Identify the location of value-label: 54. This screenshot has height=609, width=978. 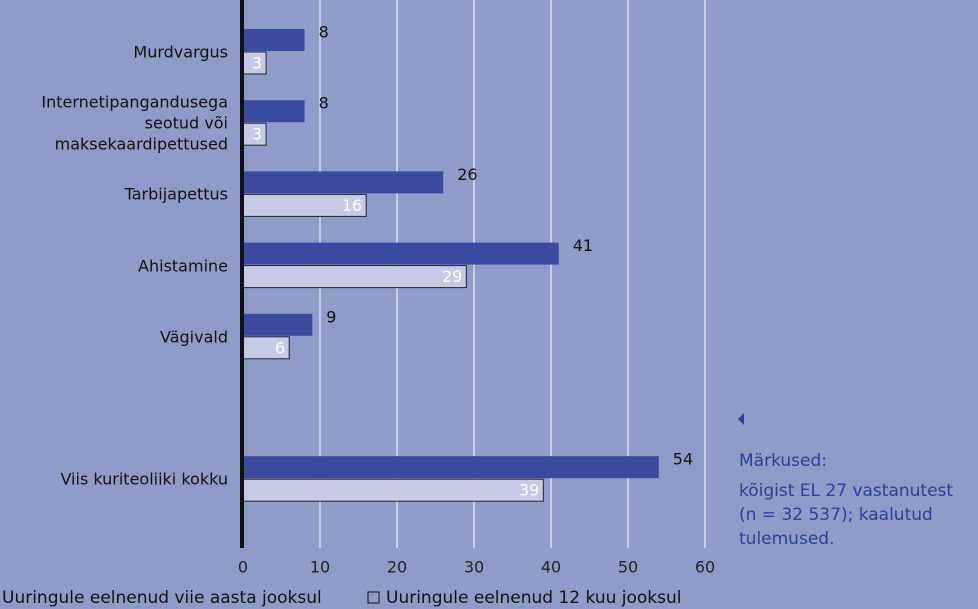
(683, 459).